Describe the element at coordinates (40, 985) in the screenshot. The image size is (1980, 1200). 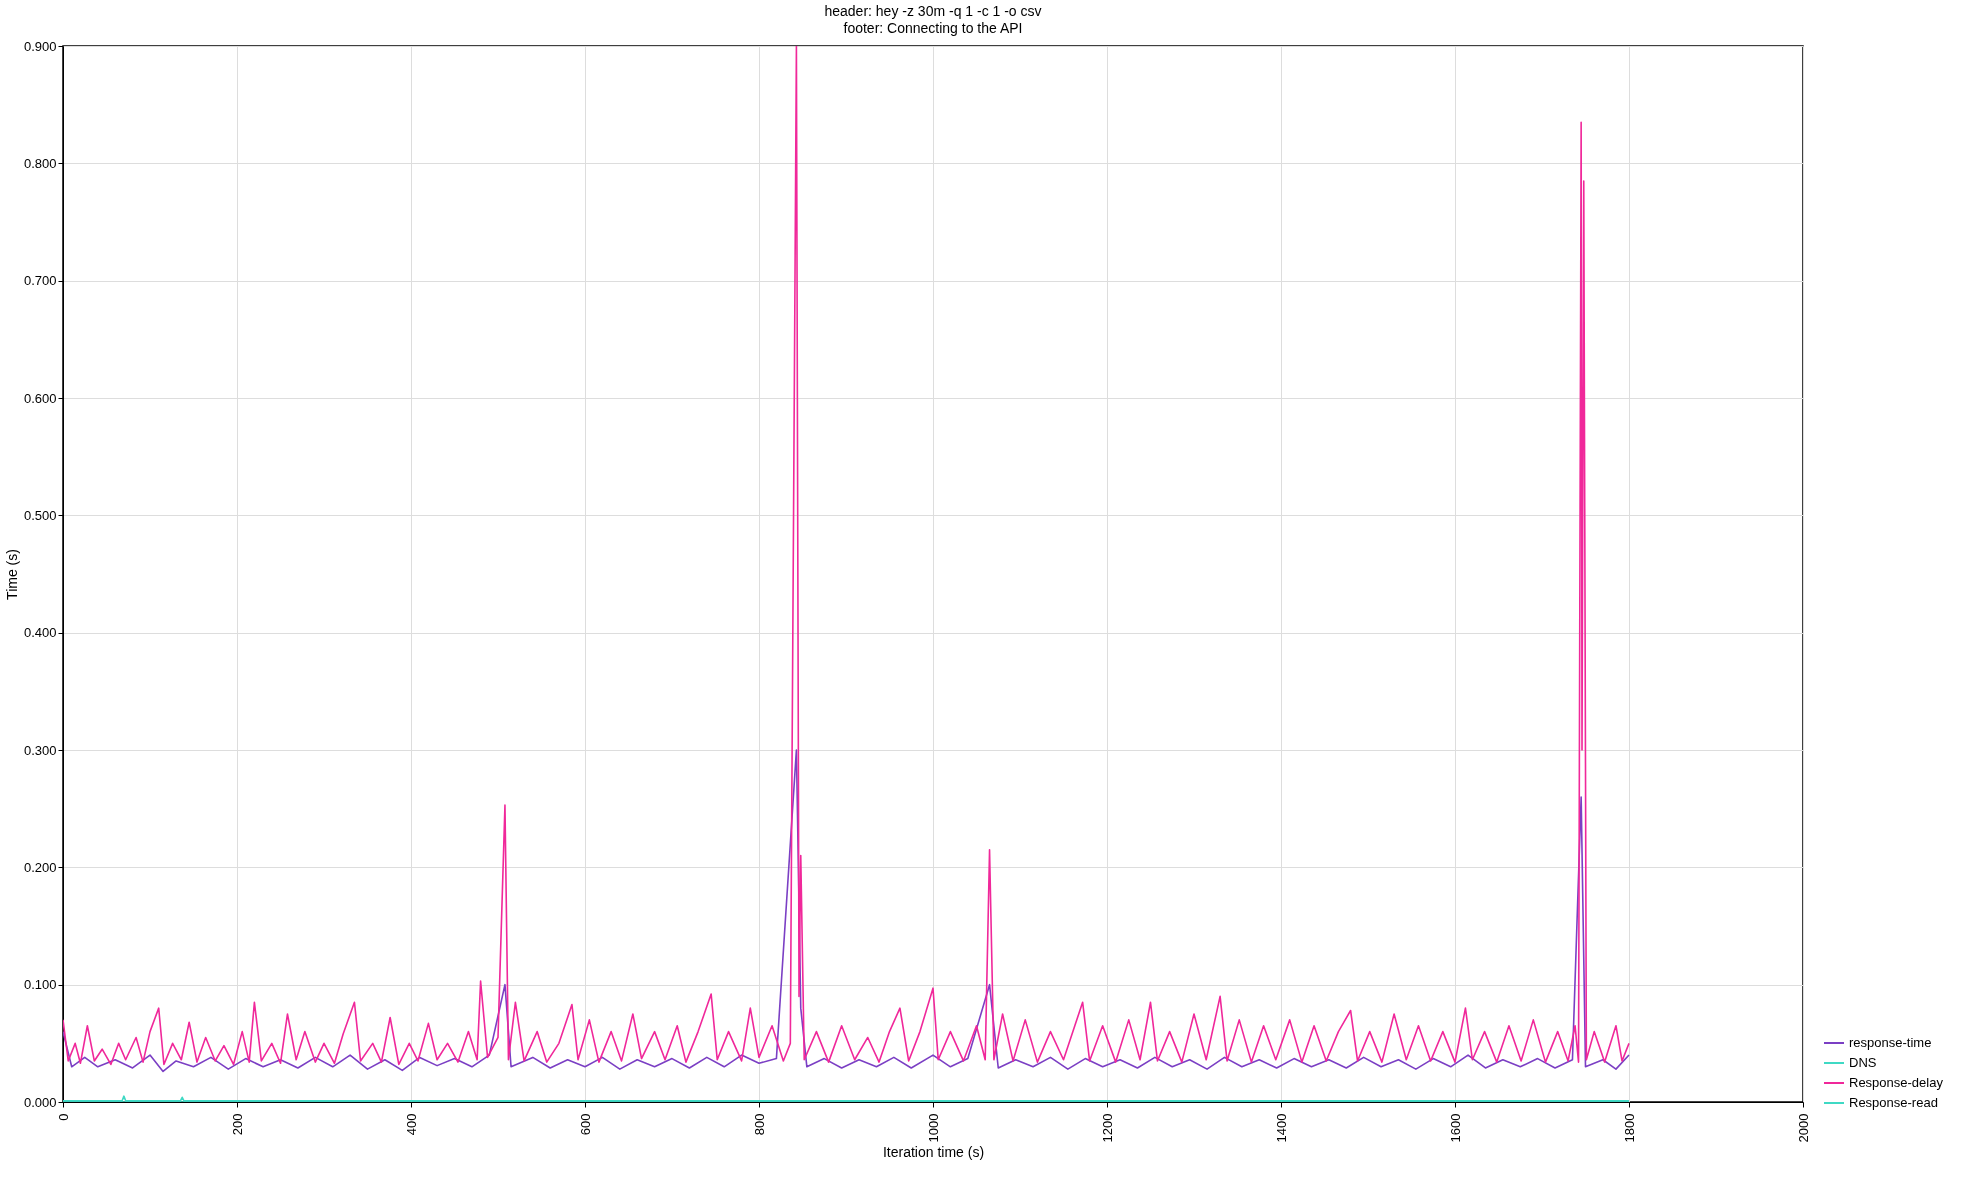
I see `y-tick-label: 0.100` at that location.